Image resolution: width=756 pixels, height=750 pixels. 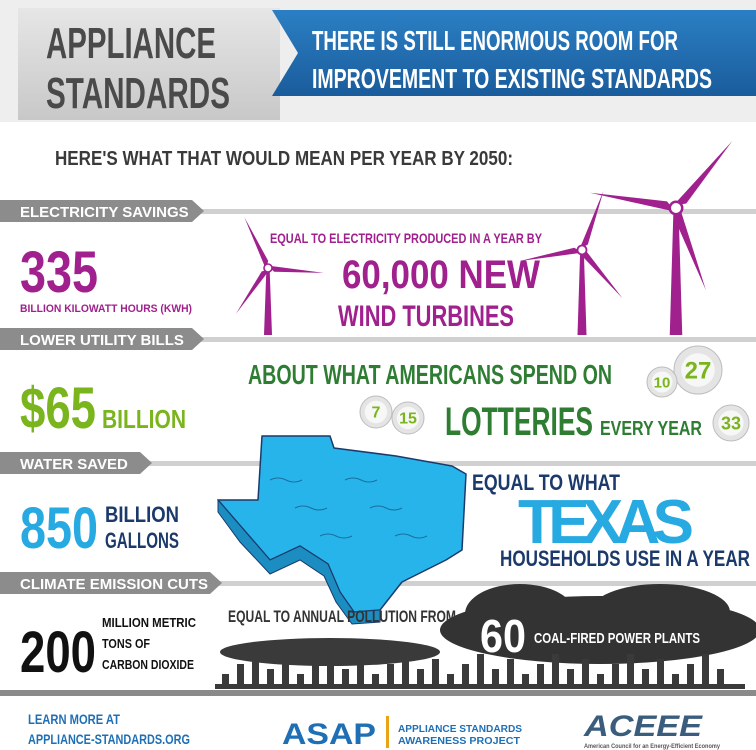 What do you see at coordinates (378, 339) in the screenshot?
I see `label-rule` at bounding box center [378, 339].